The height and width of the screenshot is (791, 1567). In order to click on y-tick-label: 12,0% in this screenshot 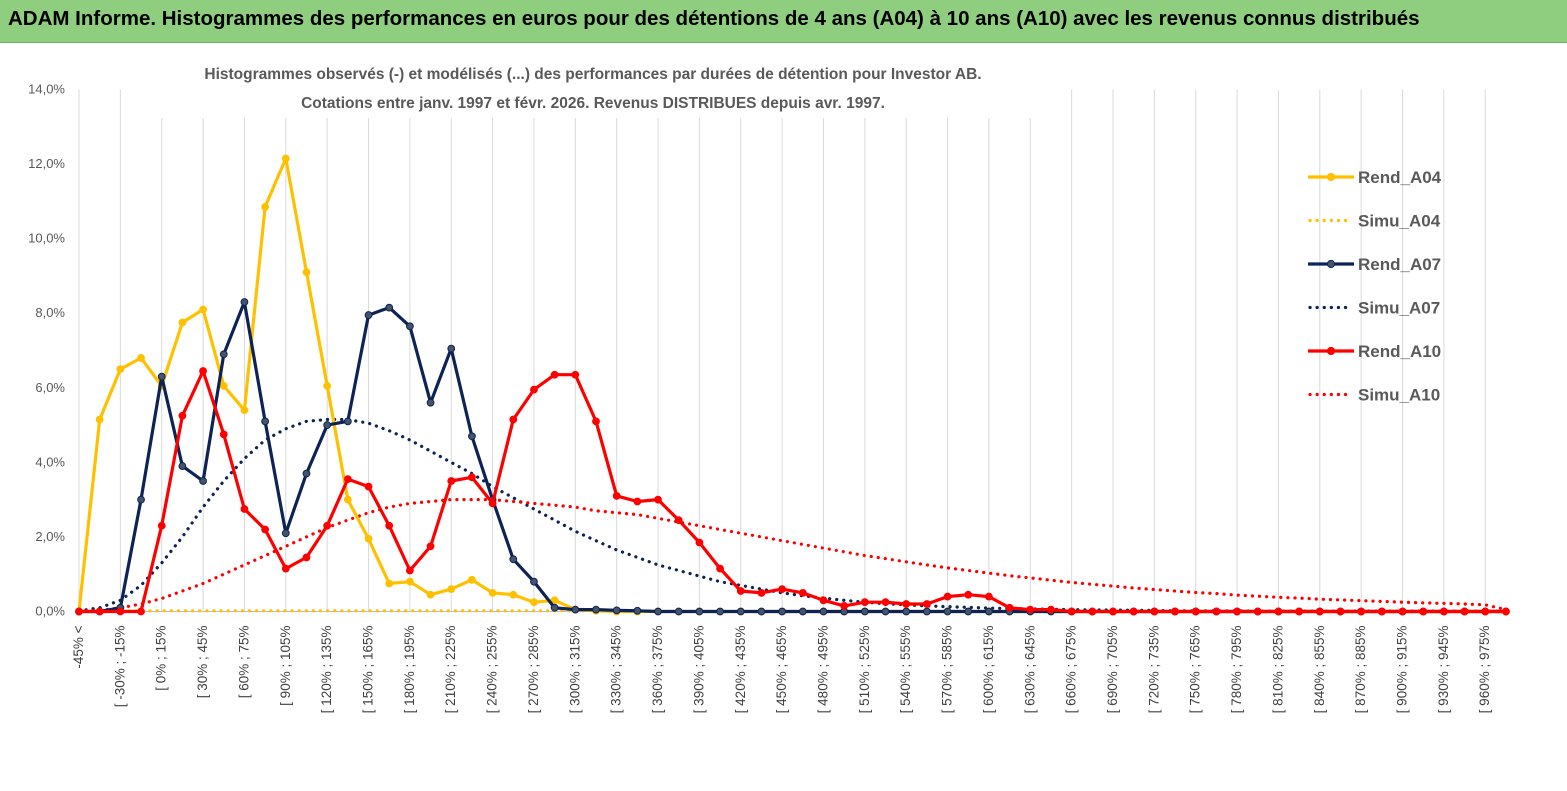, I will do `click(46, 163)`.